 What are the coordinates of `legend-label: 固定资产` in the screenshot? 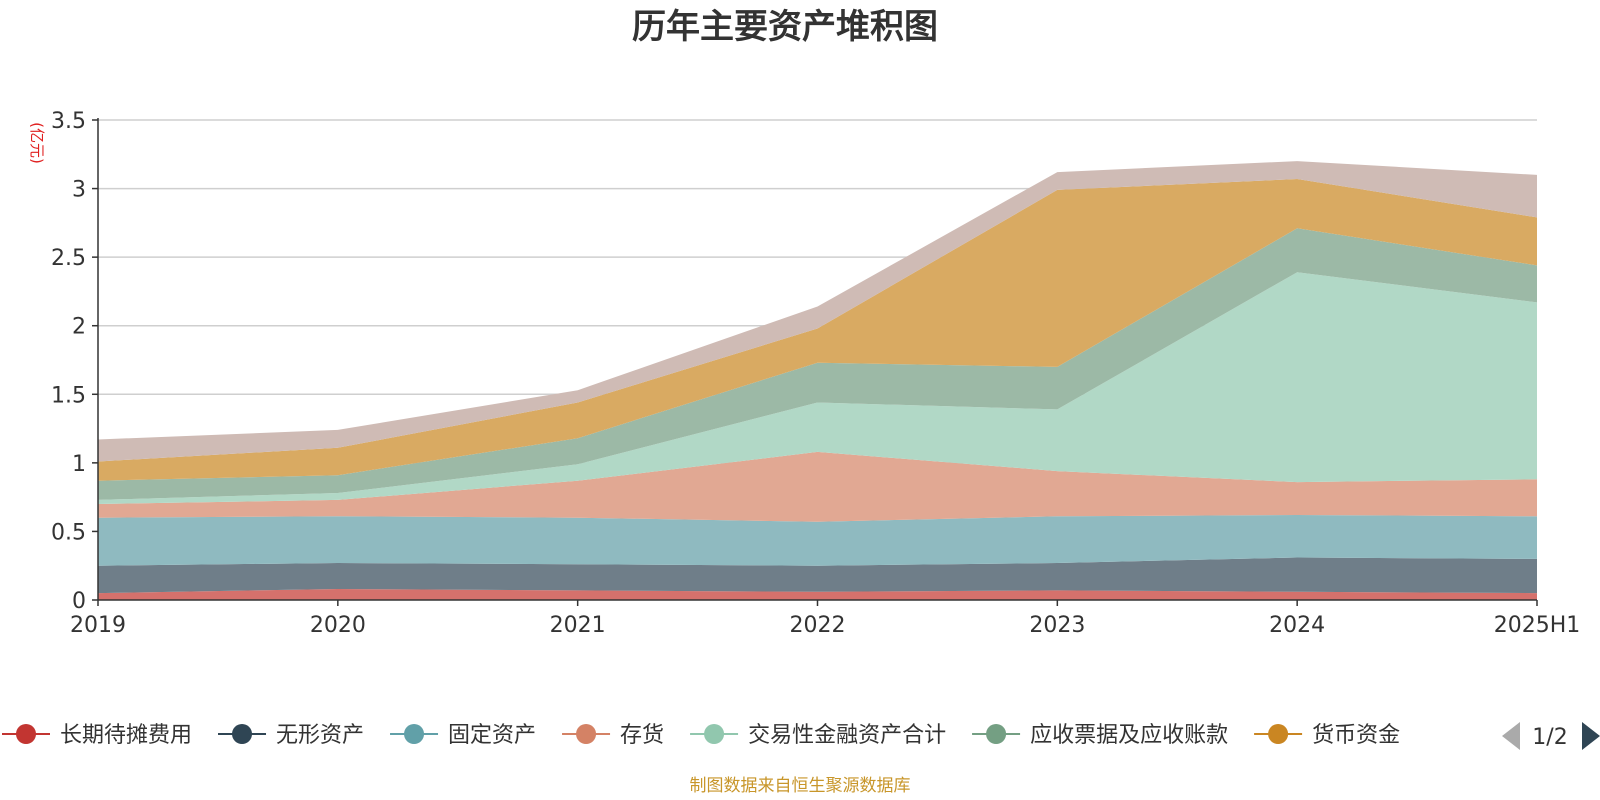 It's located at (492, 735).